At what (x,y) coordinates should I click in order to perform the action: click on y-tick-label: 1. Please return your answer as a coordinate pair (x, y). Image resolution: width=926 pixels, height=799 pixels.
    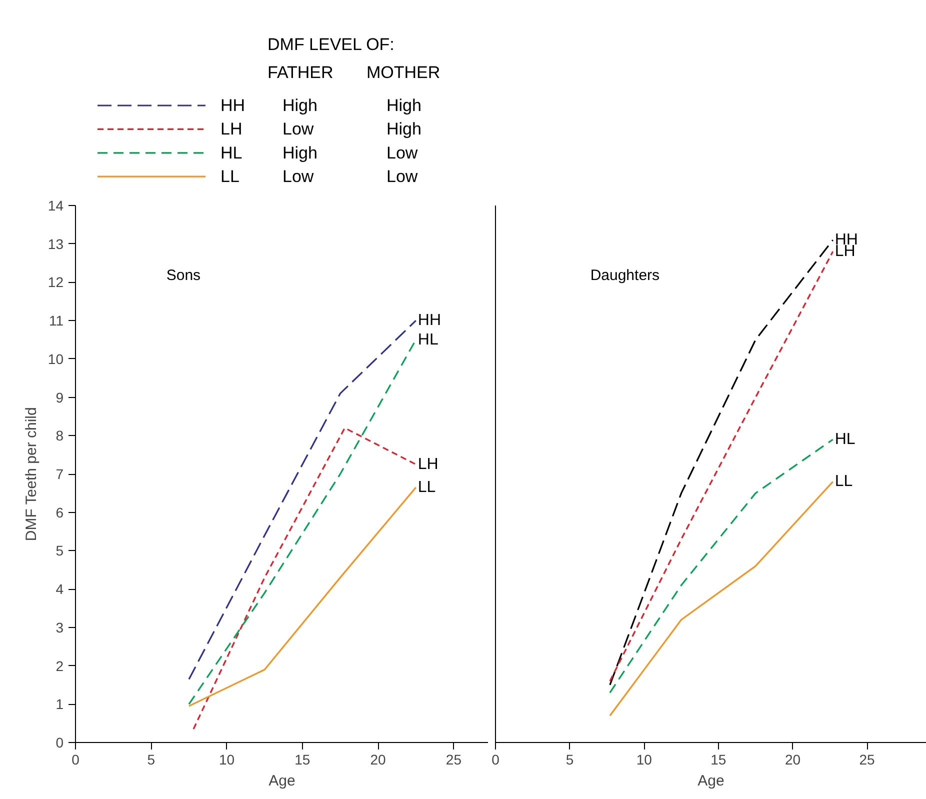
    Looking at the image, I should click on (60, 704).